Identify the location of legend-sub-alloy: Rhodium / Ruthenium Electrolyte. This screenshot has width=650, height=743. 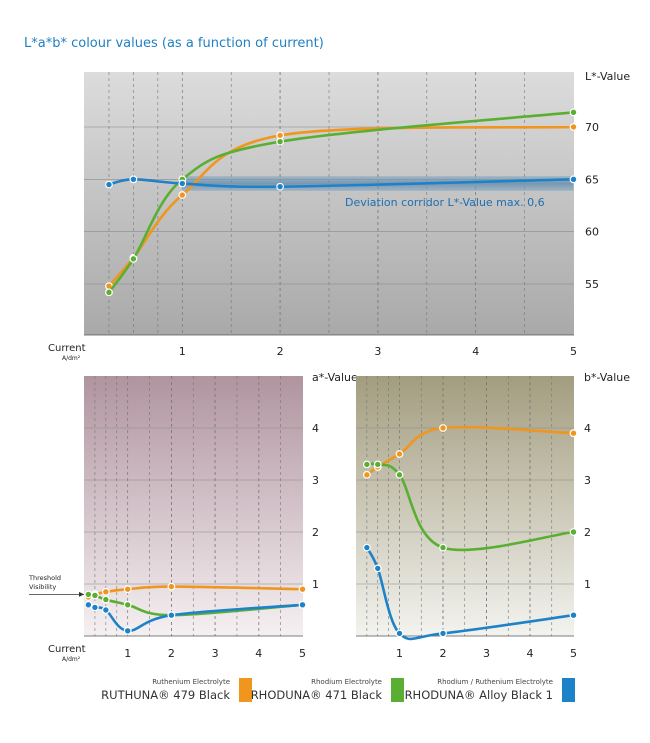
(495, 682).